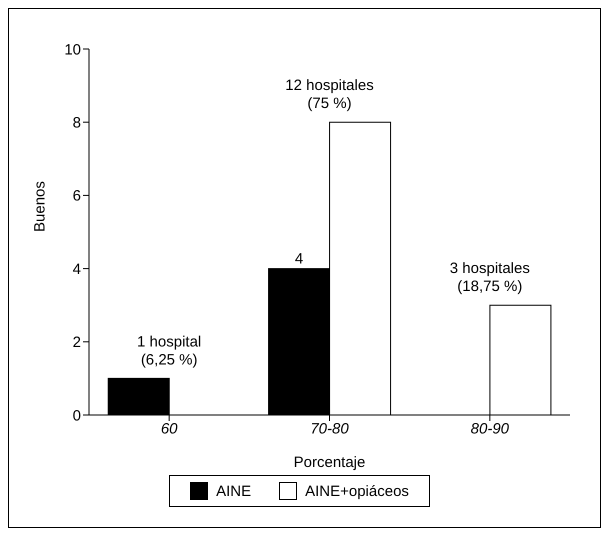 Image resolution: width=609 pixels, height=536 pixels. What do you see at coordinates (72, 49) in the screenshot?
I see `y-tick-label: 10` at bounding box center [72, 49].